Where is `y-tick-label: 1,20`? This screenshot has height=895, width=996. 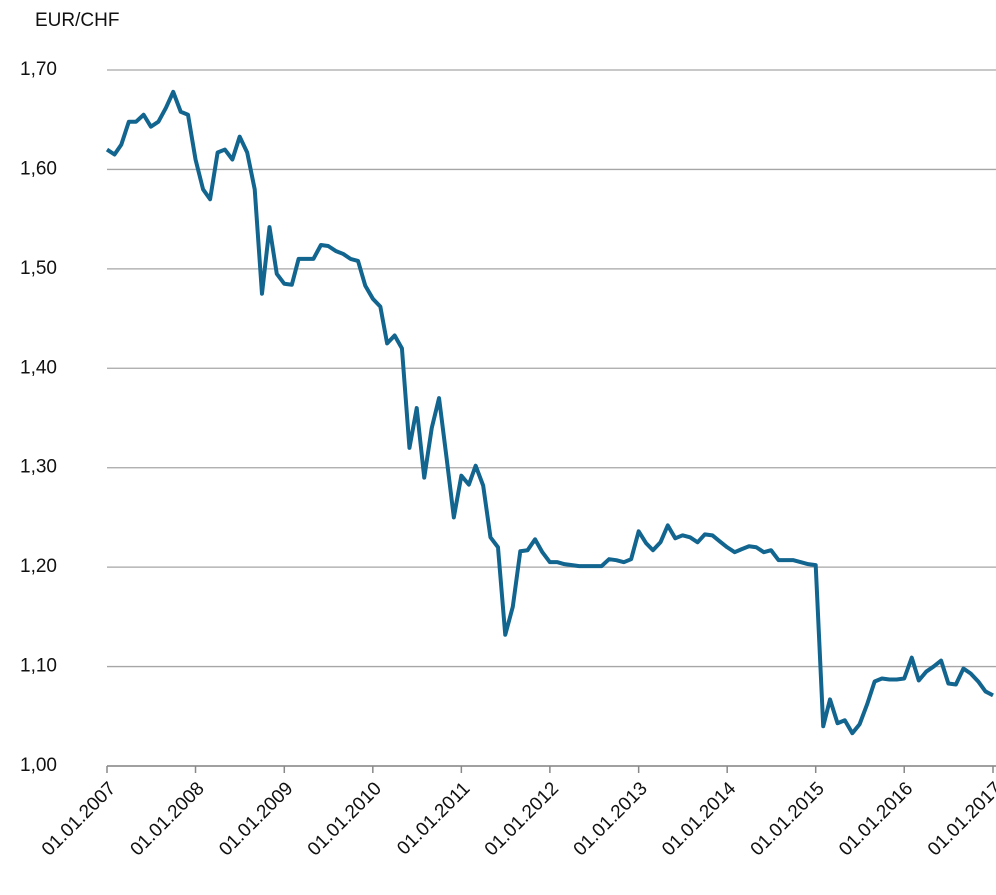
y-tick-label: 1,20 is located at coordinates (38, 566).